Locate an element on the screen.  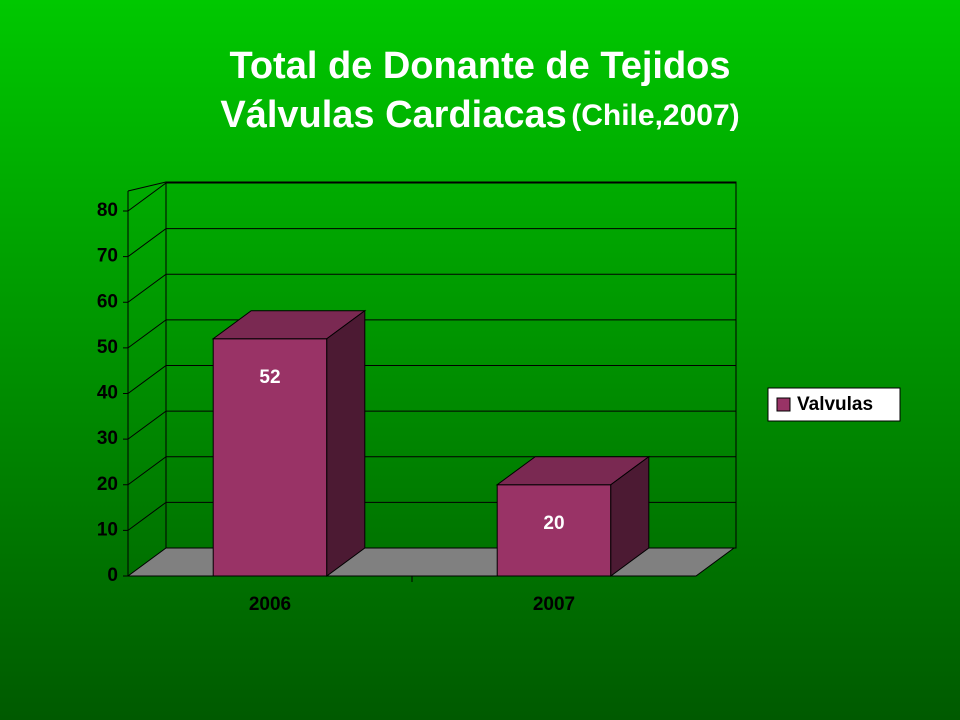
y-tick-label: 70 is located at coordinates (107, 256).